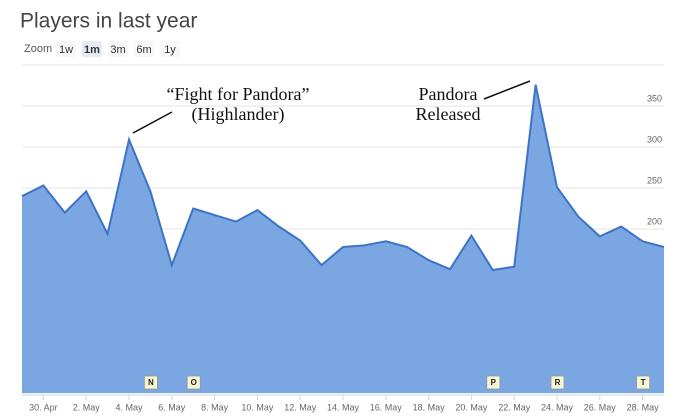  Describe the element at coordinates (429, 407) in the screenshot. I see `x-tick-label: 18. May` at that location.